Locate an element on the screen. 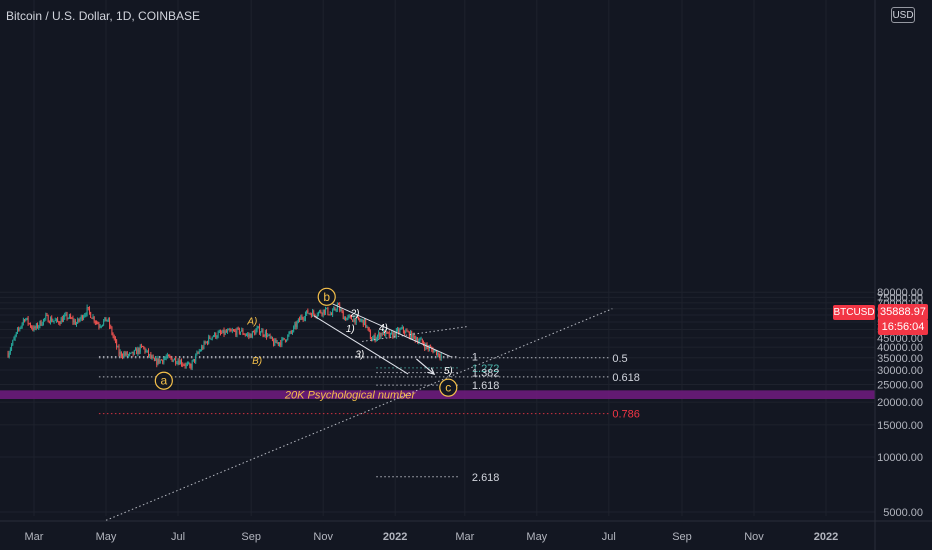 This screenshot has width=932, height=550. fib-label: 1.382 is located at coordinates (486, 374).